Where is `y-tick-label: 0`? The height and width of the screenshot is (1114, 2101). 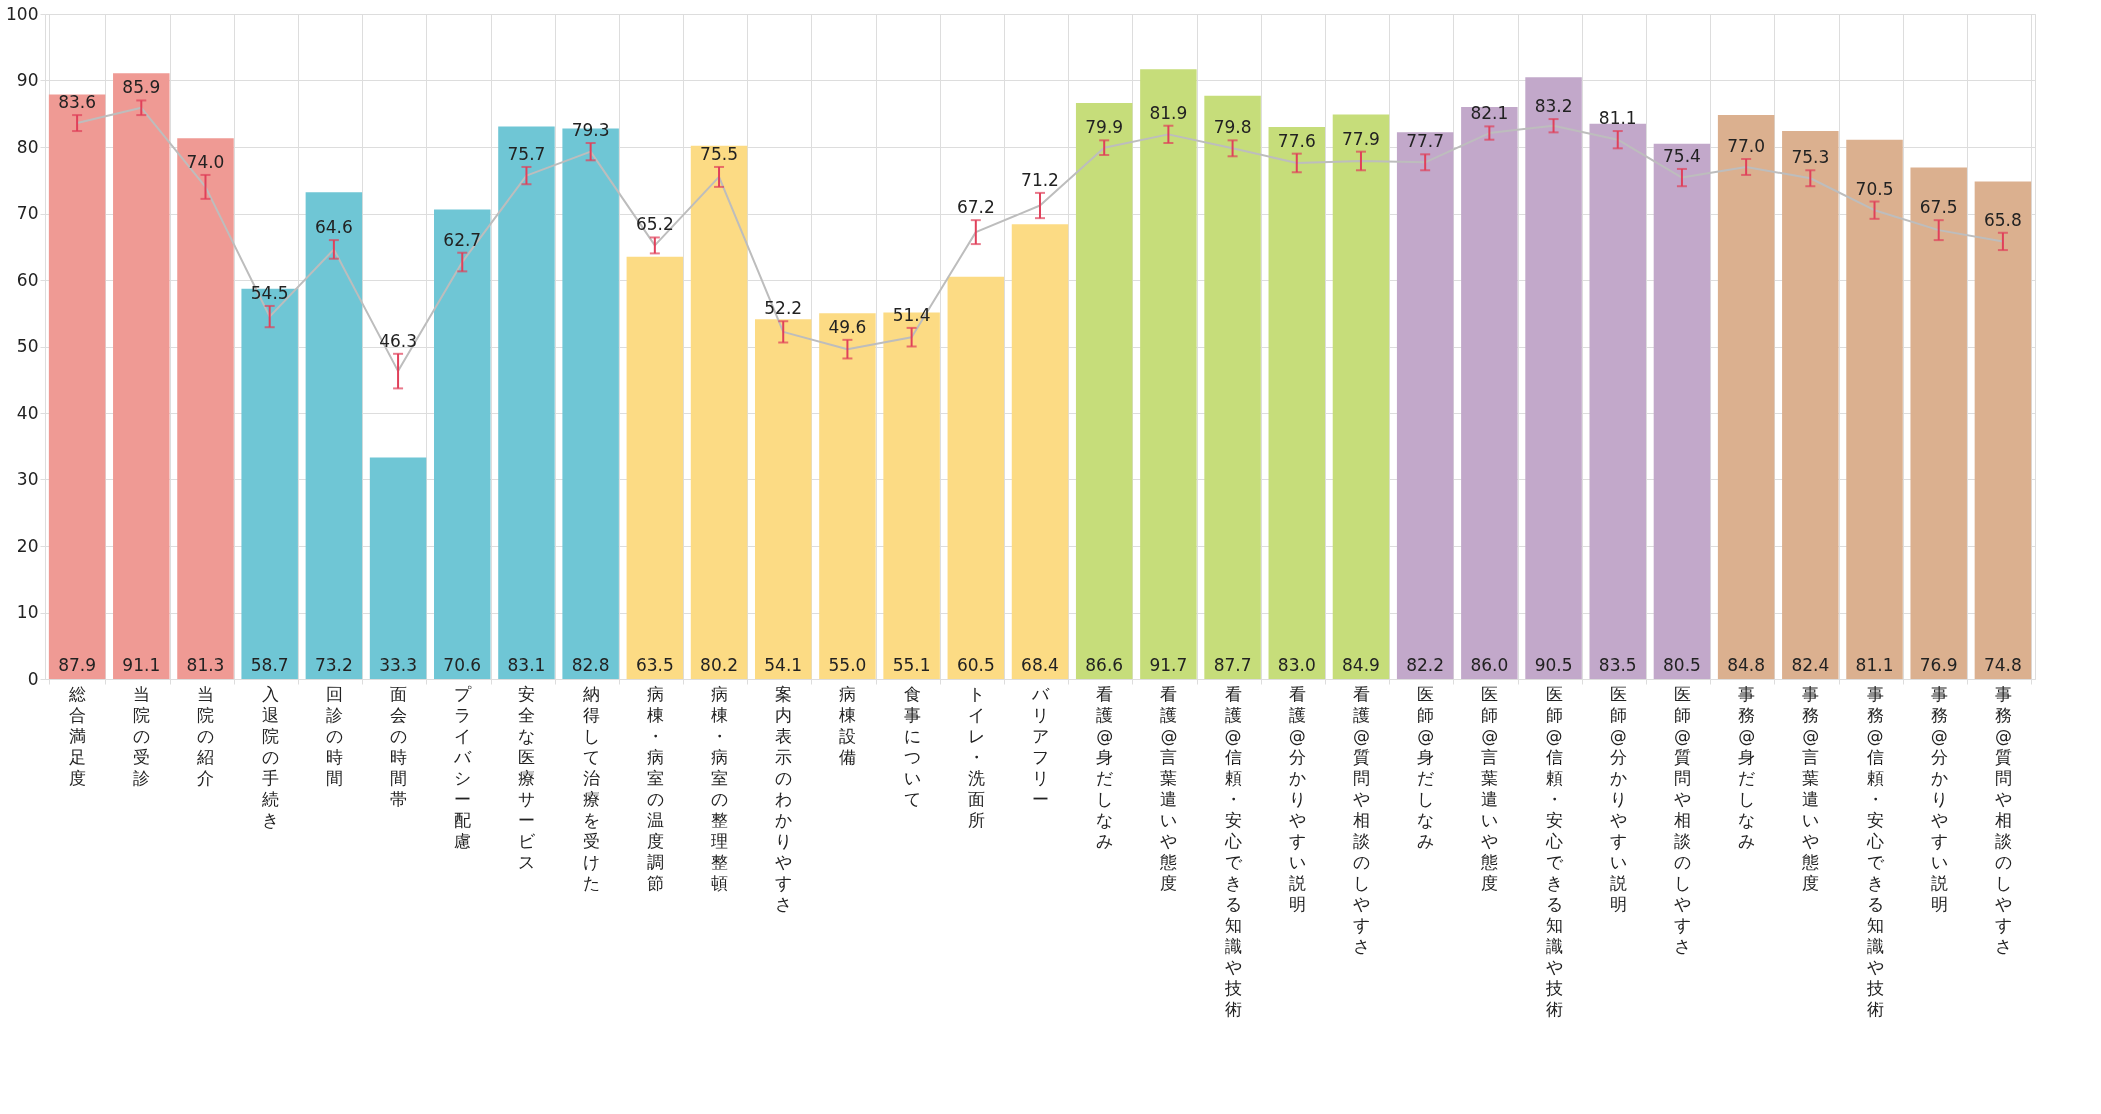
y-tick-label: 0 is located at coordinates (33, 678).